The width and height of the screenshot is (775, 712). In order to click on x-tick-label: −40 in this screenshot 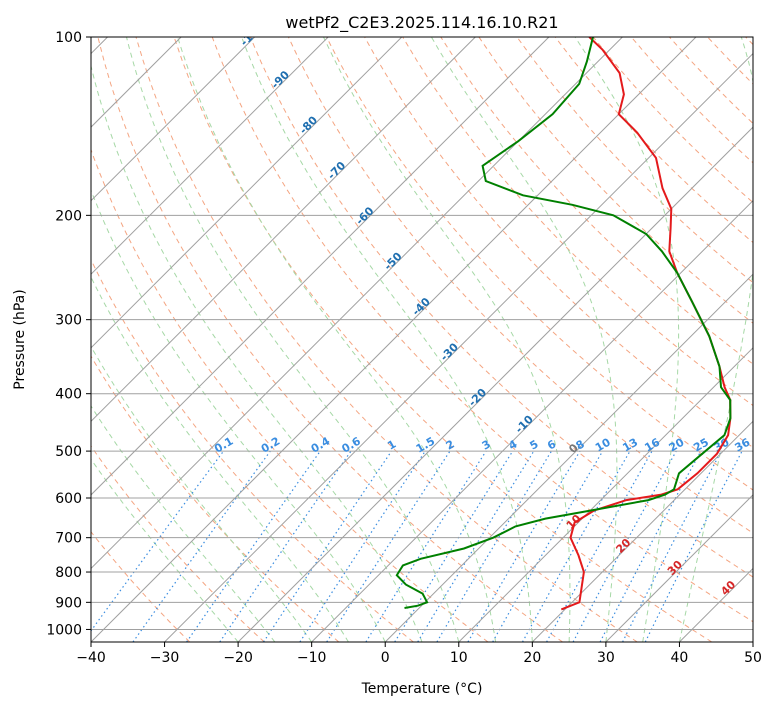, I will do `click(91, 658)`.